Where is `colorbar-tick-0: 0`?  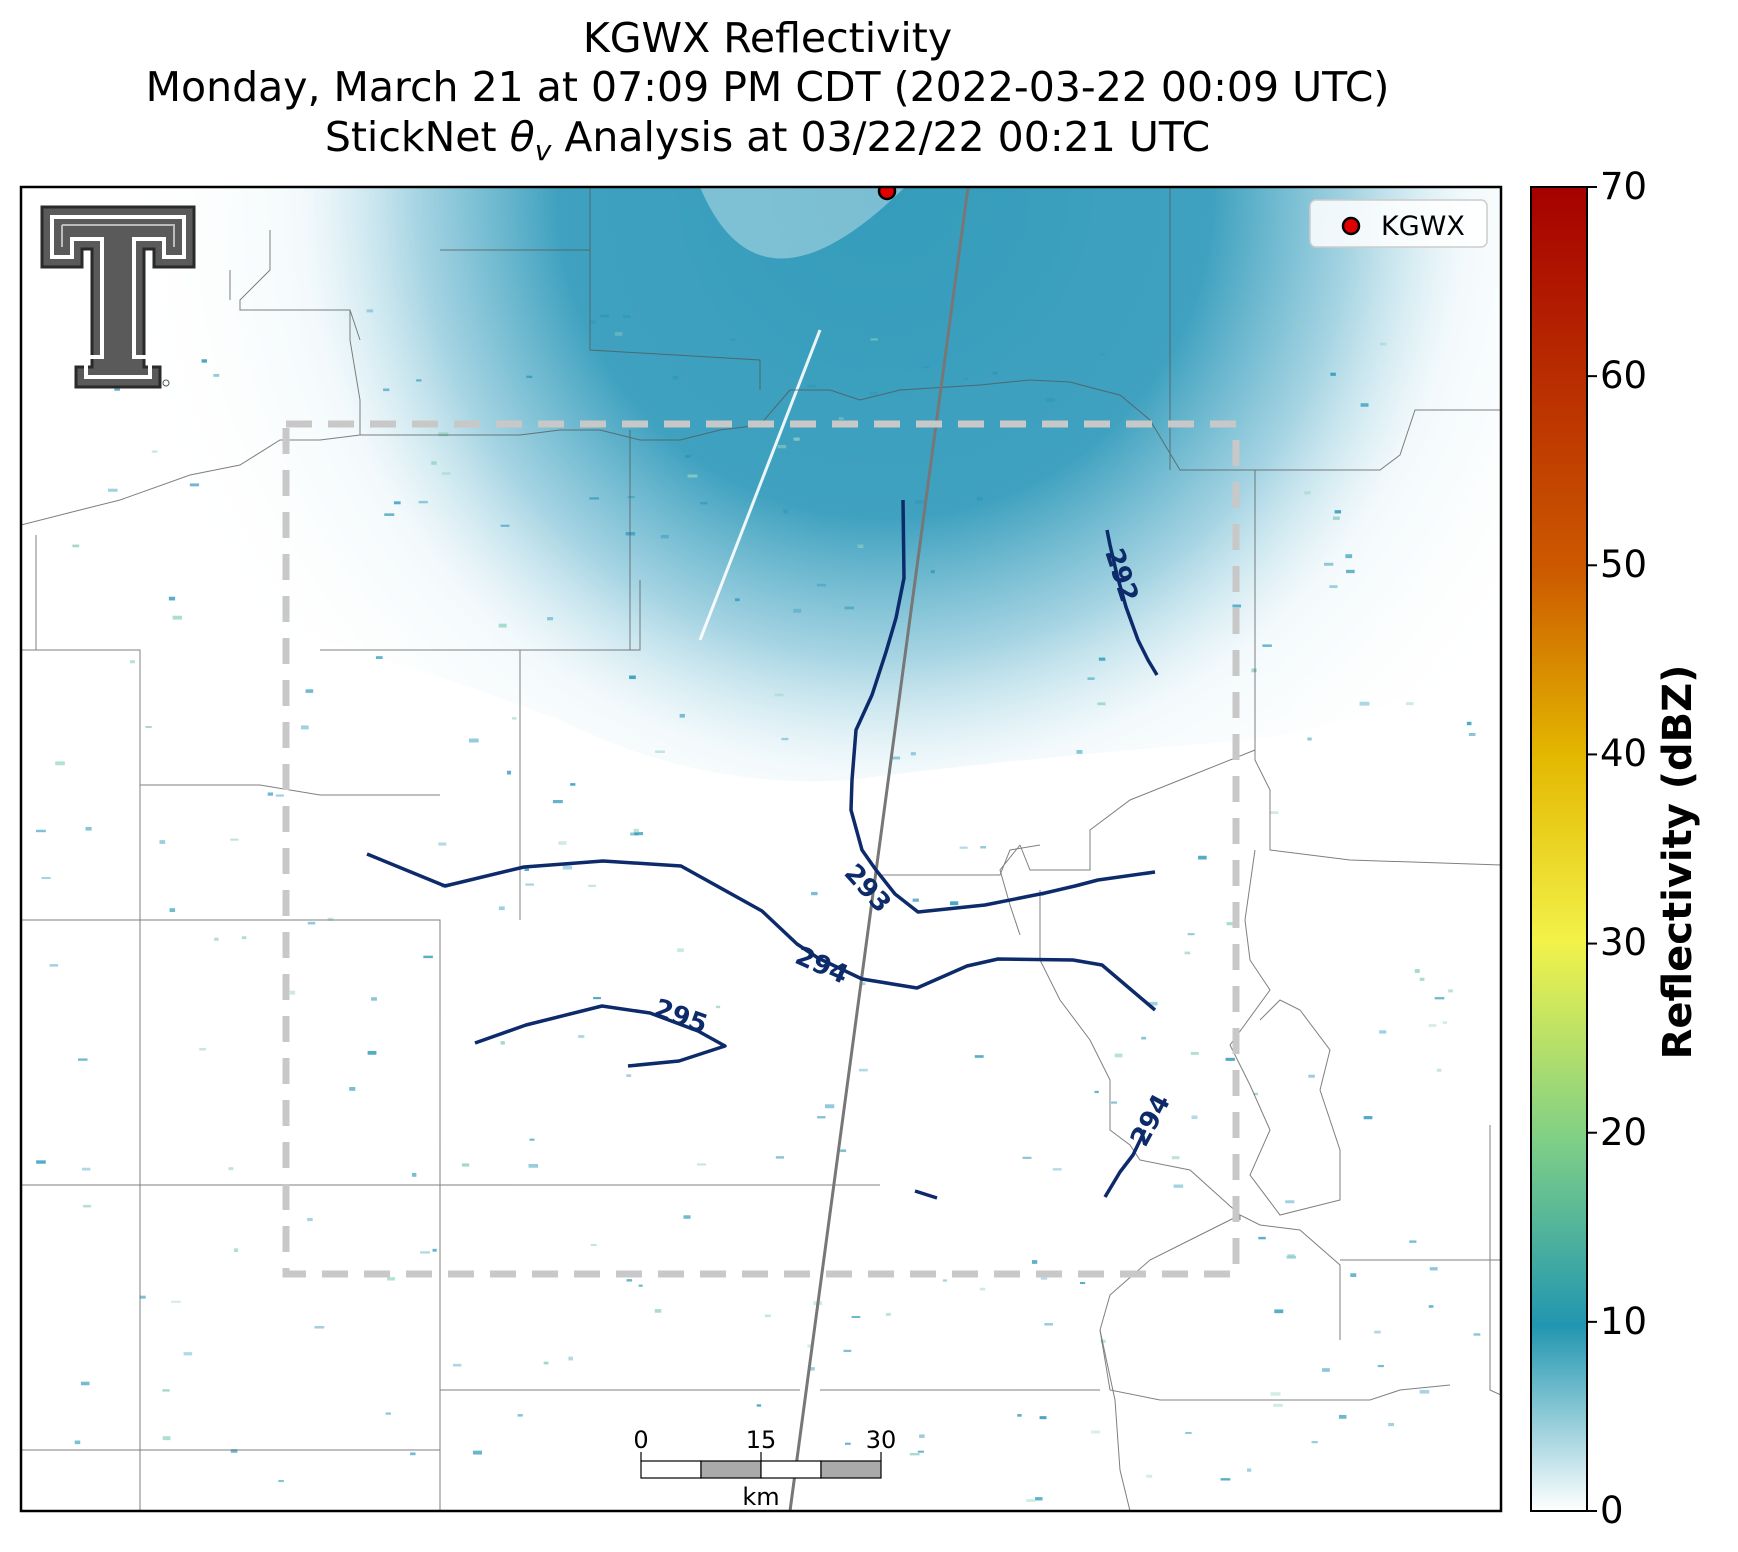
colorbar-tick-0: 0 is located at coordinates (1612, 1510).